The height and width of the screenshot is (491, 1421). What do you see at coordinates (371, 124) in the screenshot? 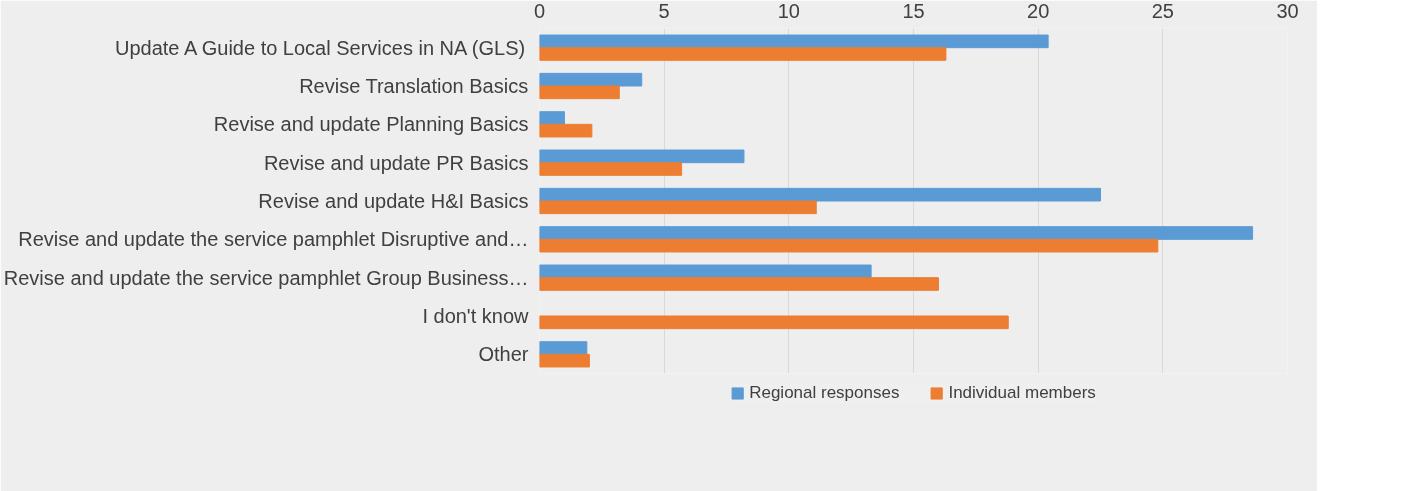
I see `y-tick-label: Revise and update Planning Basics` at bounding box center [371, 124].